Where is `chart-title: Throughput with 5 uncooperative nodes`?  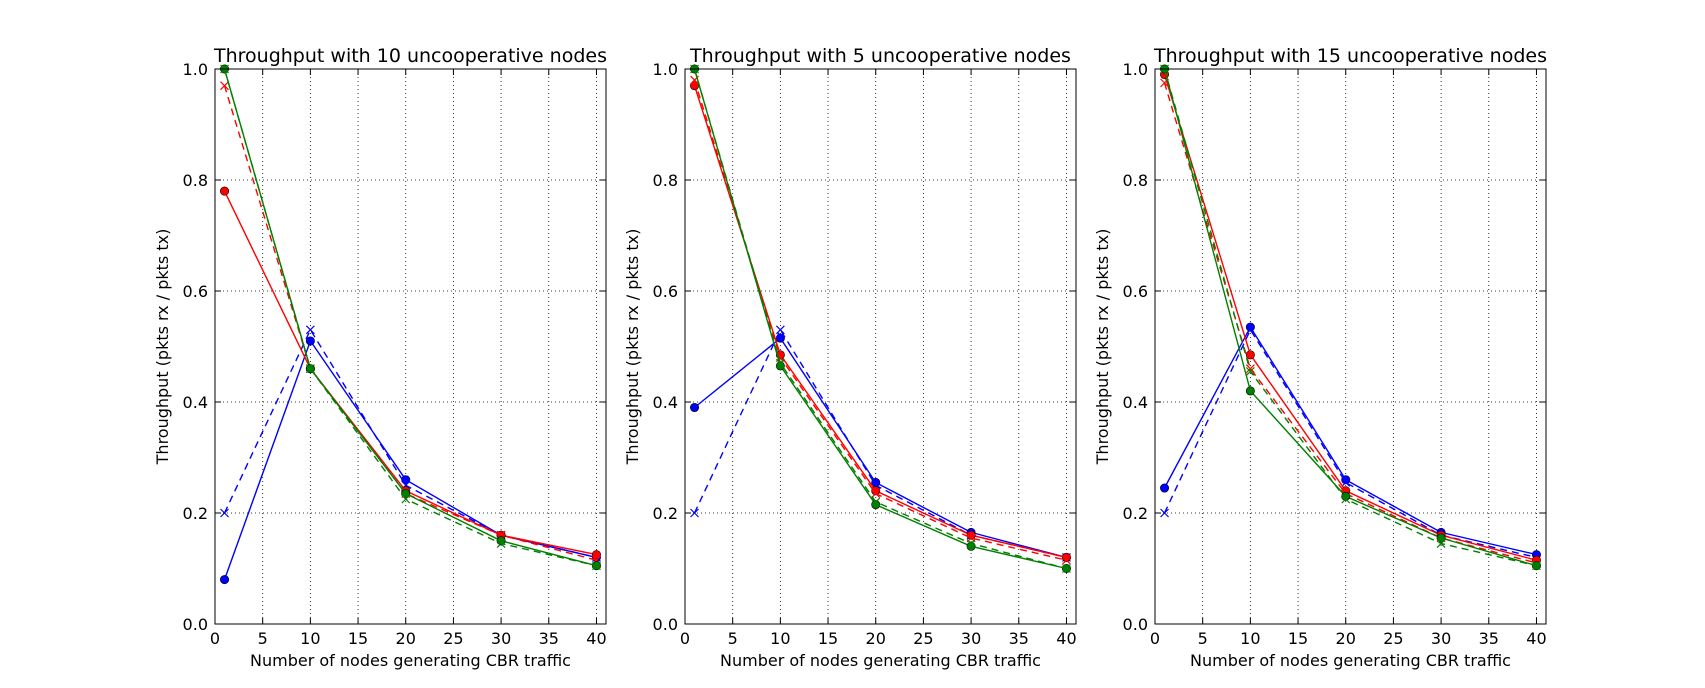 chart-title: Throughput with 5 uncooperative nodes is located at coordinates (880, 56).